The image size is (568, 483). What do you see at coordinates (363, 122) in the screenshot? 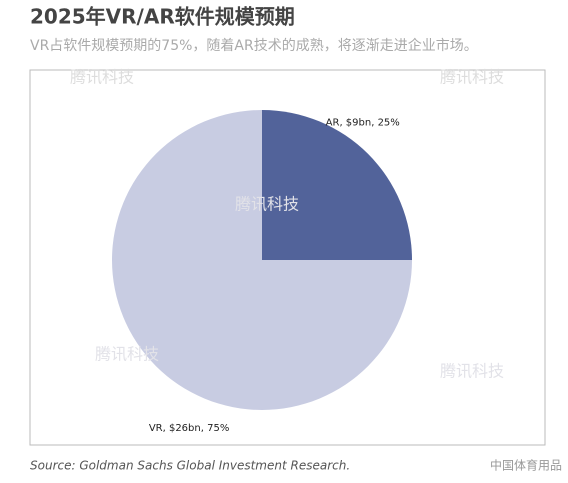
I see `data-label: AR, $9bn, 25%` at bounding box center [363, 122].